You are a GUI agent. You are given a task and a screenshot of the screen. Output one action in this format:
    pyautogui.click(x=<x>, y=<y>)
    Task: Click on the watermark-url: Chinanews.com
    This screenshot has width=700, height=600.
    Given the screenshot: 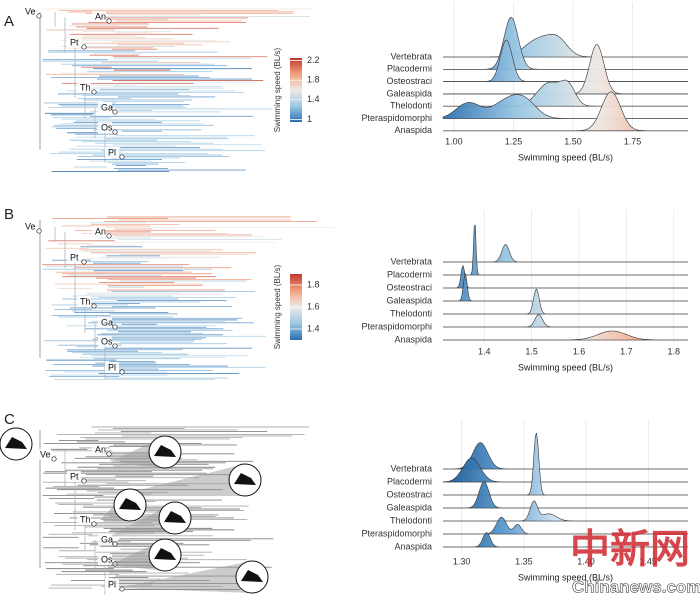 What is the action you would take?
    pyautogui.click(x=636, y=586)
    